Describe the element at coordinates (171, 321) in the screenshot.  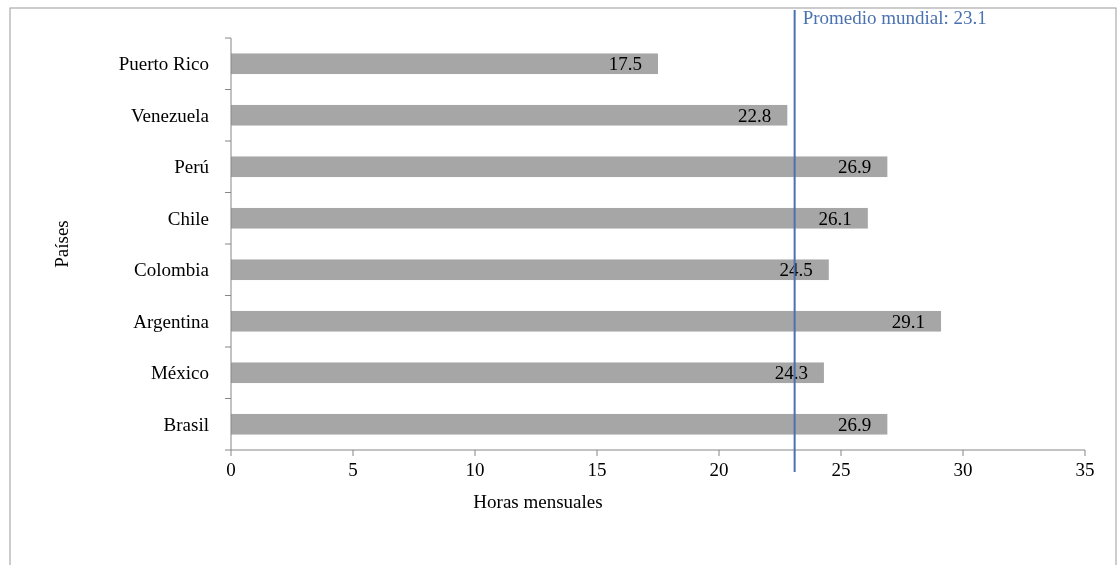
I see `y-tick-label: Argentina` at that location.